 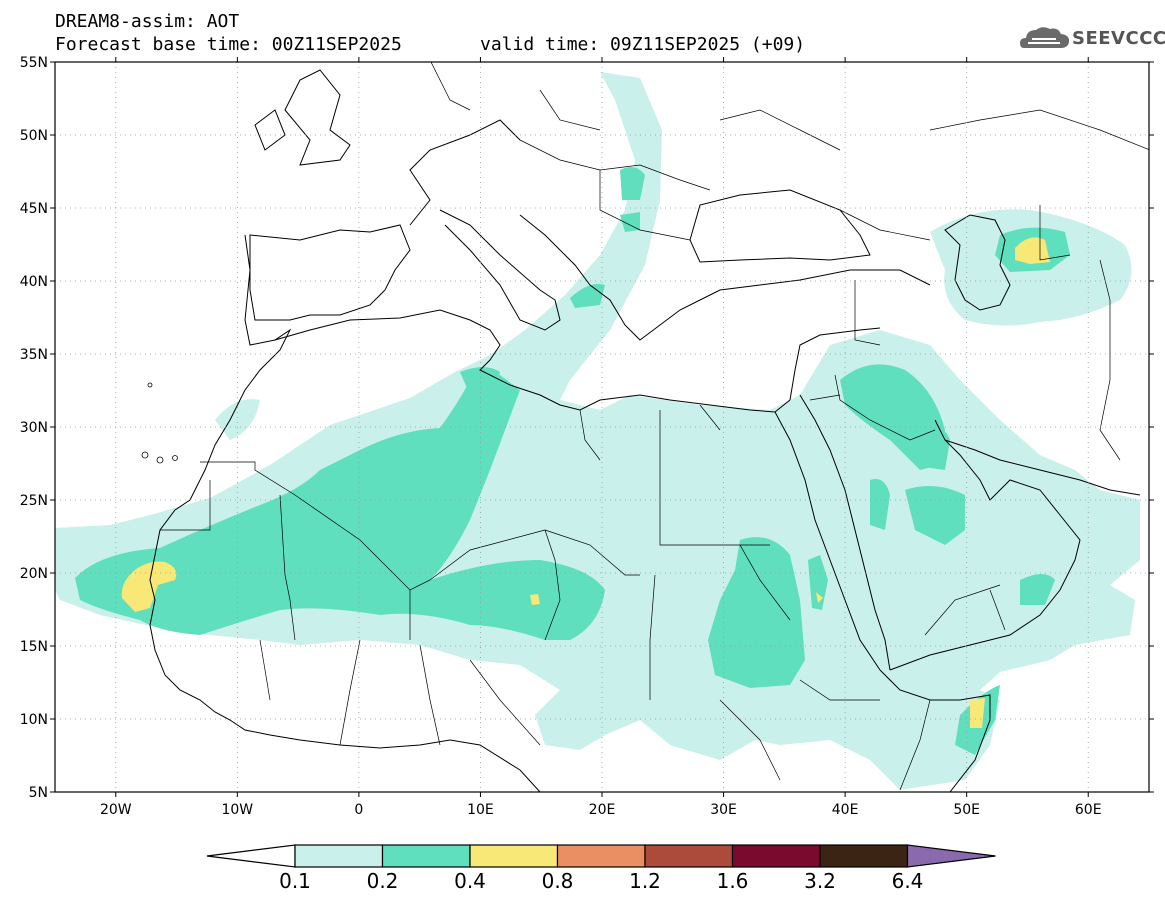 I want to click on colorbar-level: 3.2, so click(x=820, y=881).